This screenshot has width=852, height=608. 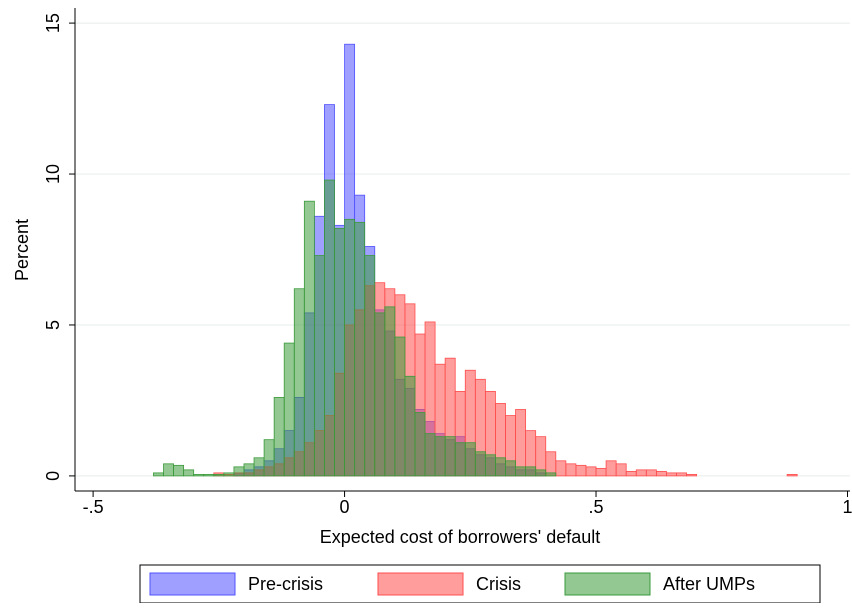 I want to click on x-tick-label: -.5, so click(x=93, y=507).